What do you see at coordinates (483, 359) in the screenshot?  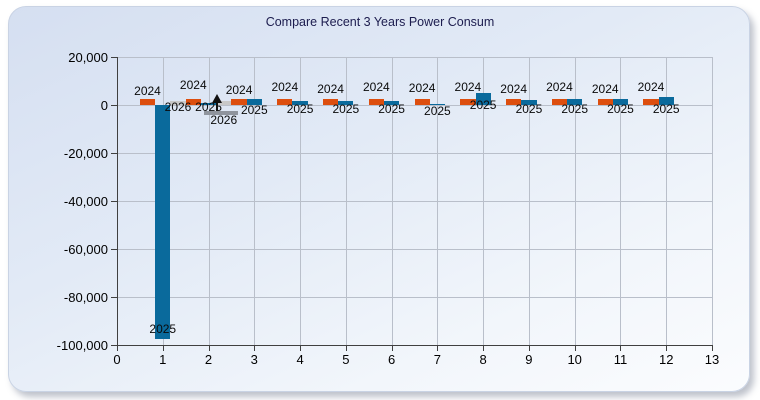 I see `x-axis-label: 8` at bounding box center [483, 359].